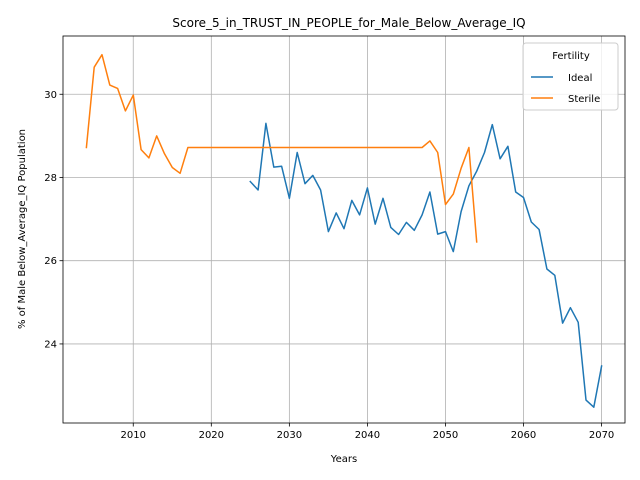 The image size is (640, 480). I want to click on x-tick-label: 2010, so click(133, 435).